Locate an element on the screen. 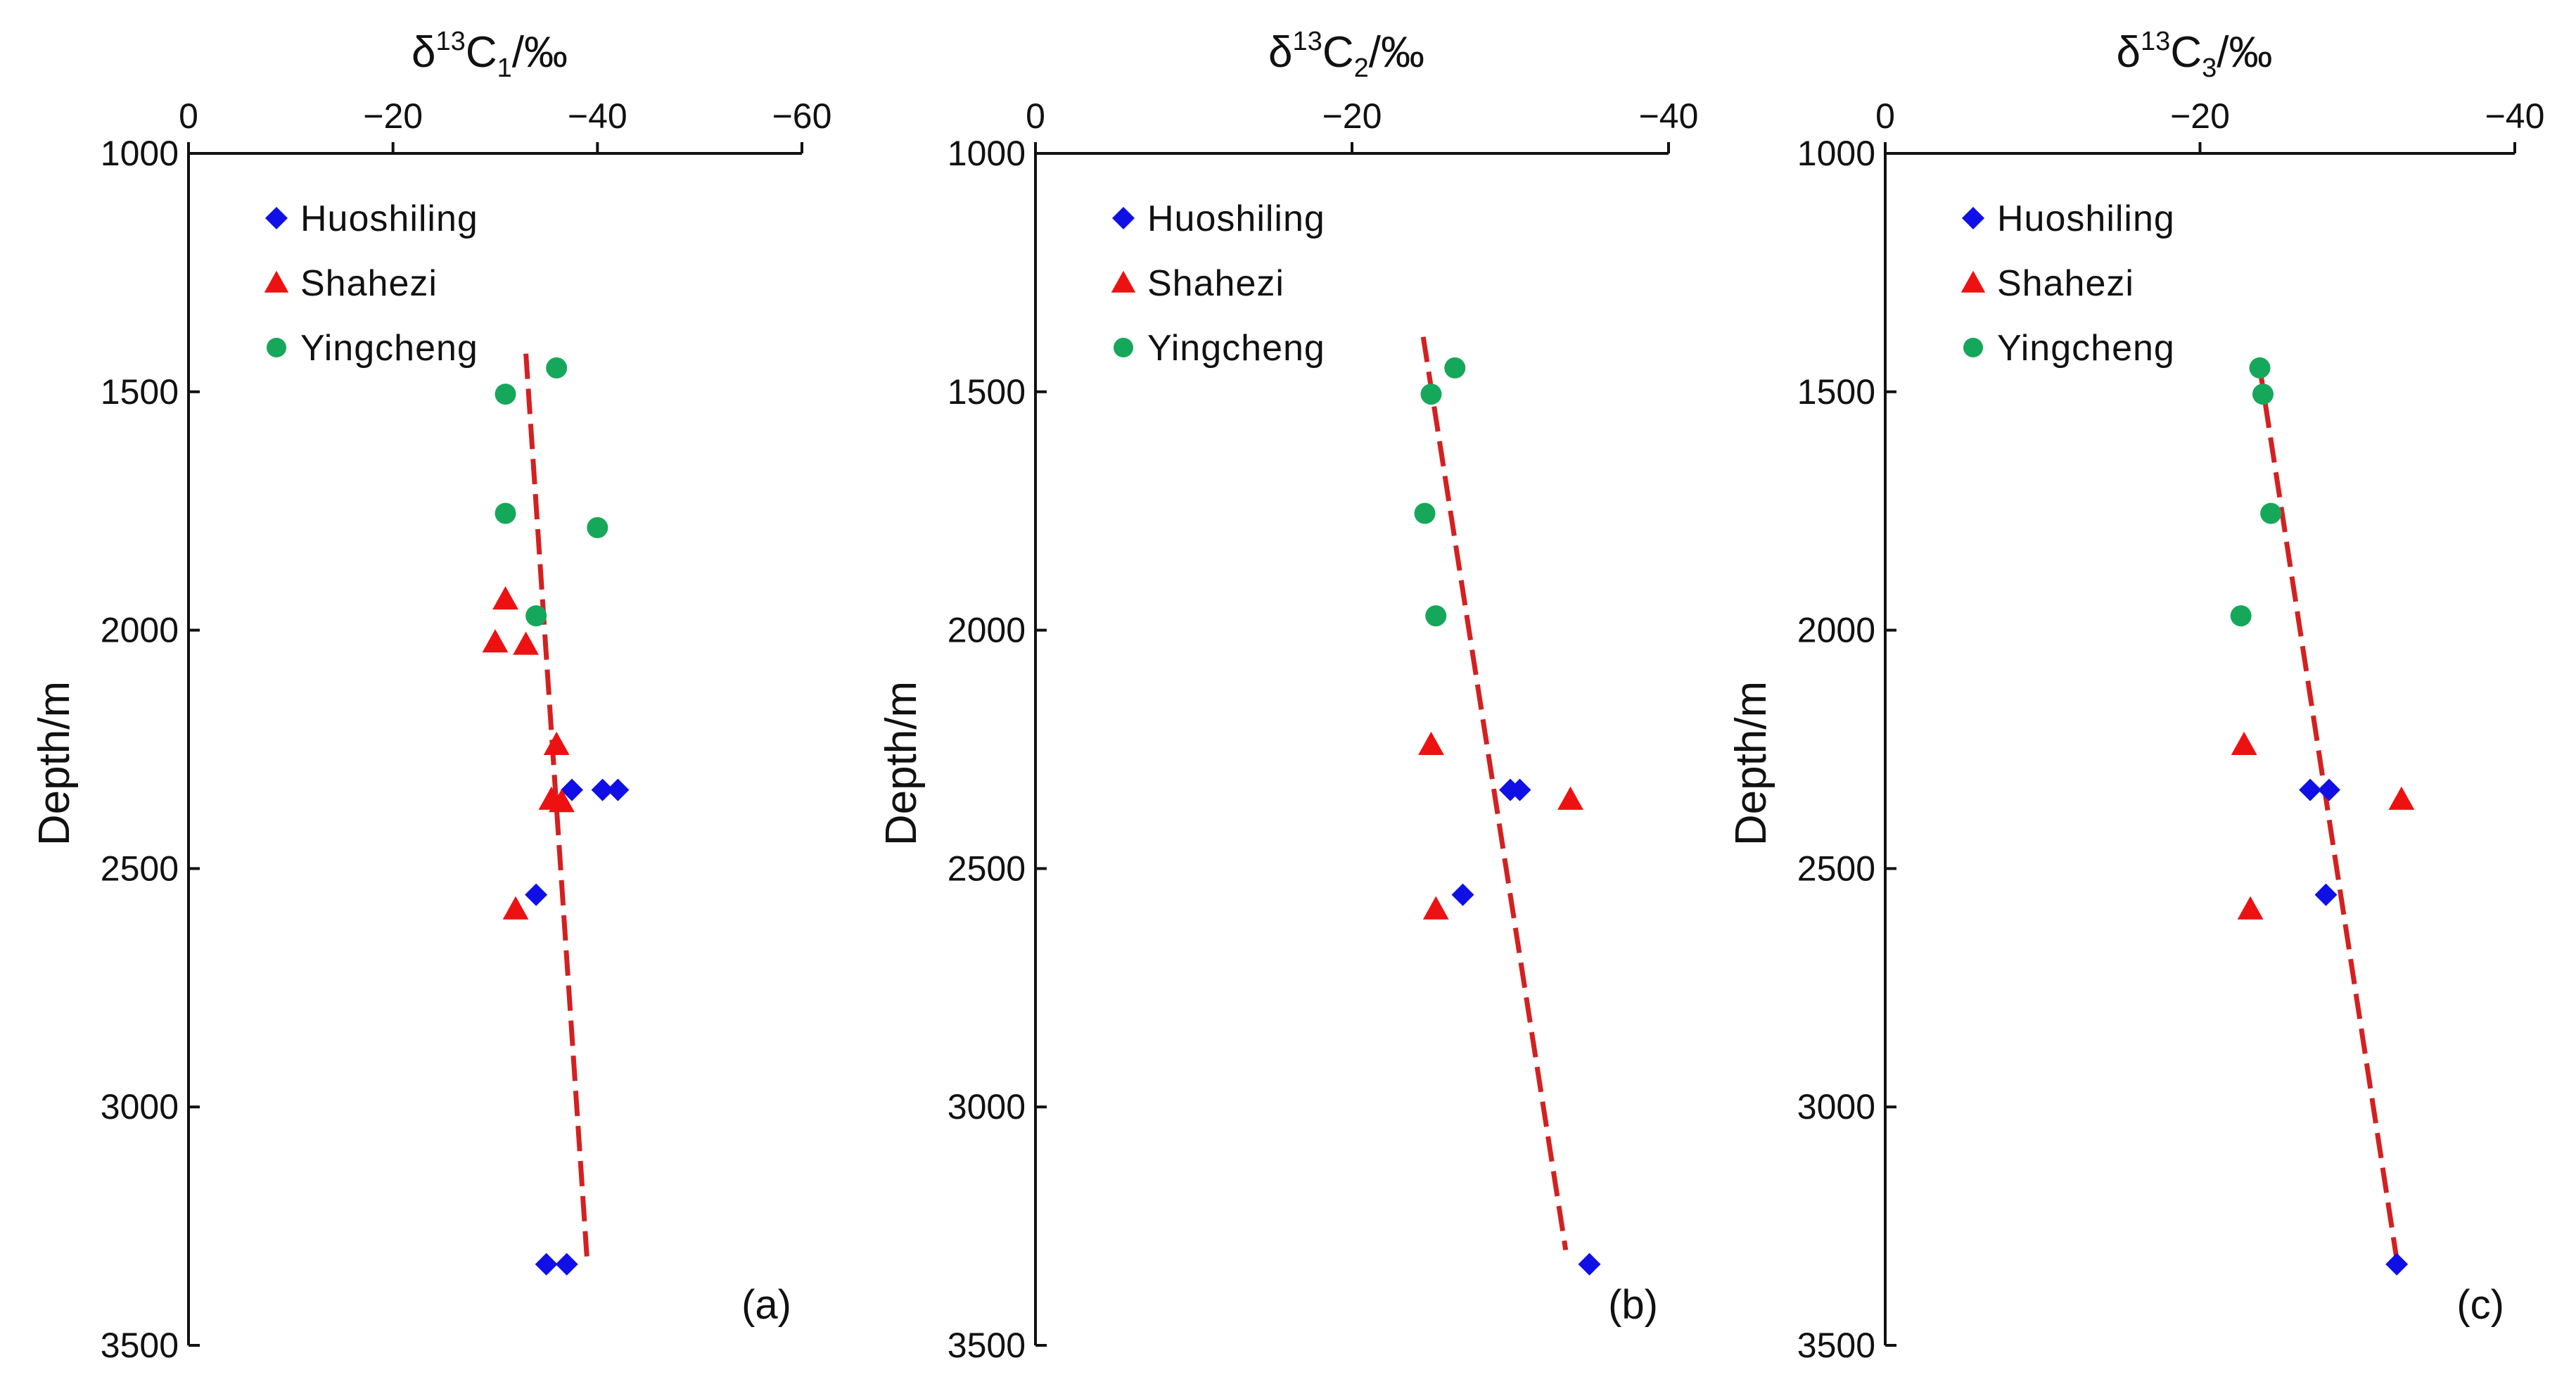  panel-label: (c) is located at coordinates (2480, 1305).